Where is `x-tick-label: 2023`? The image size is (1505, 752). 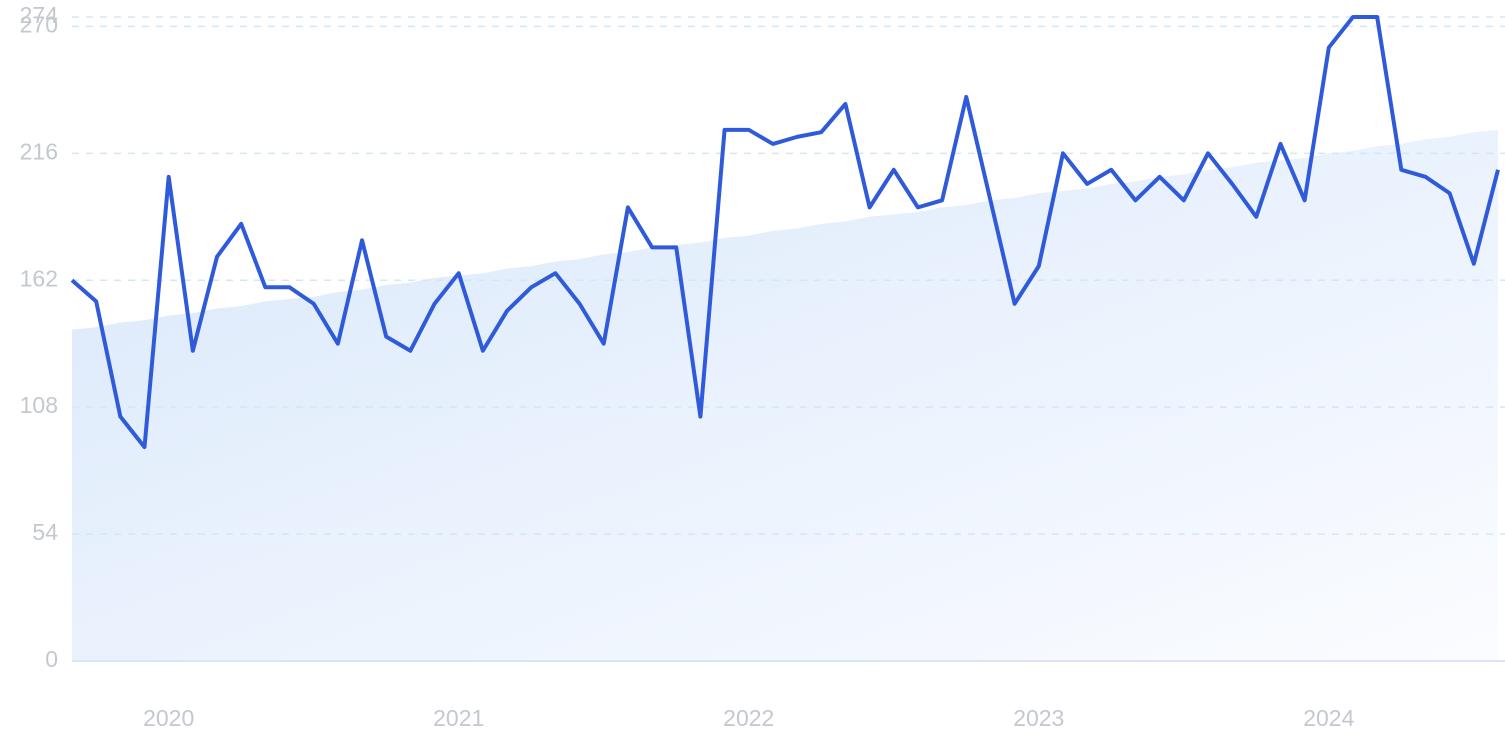
x-tick-label: 2023 is located at coordinates (1038, 718).